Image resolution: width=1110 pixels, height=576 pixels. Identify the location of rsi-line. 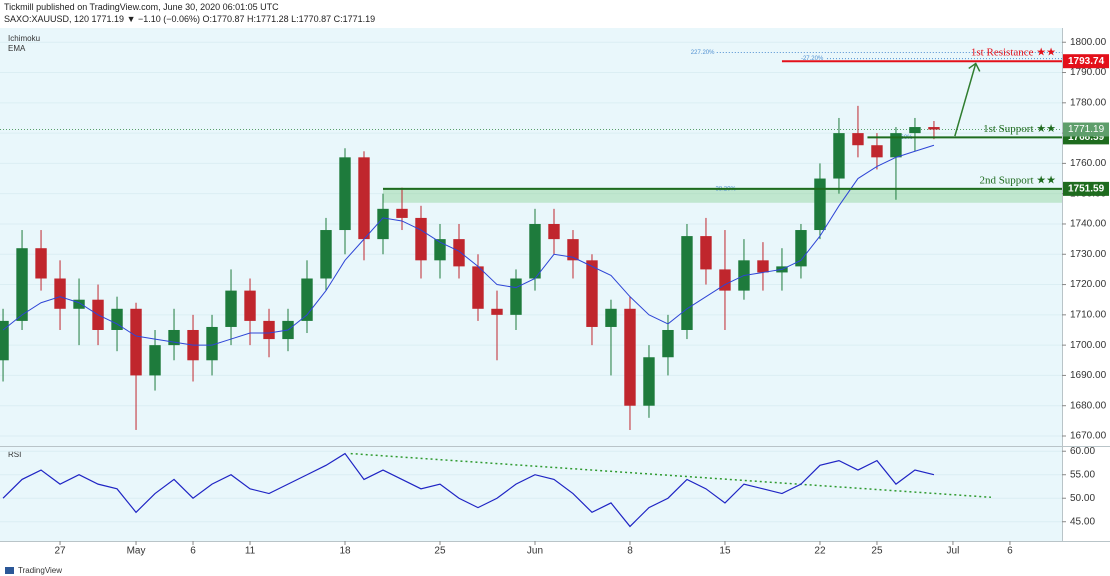
(468, 490).